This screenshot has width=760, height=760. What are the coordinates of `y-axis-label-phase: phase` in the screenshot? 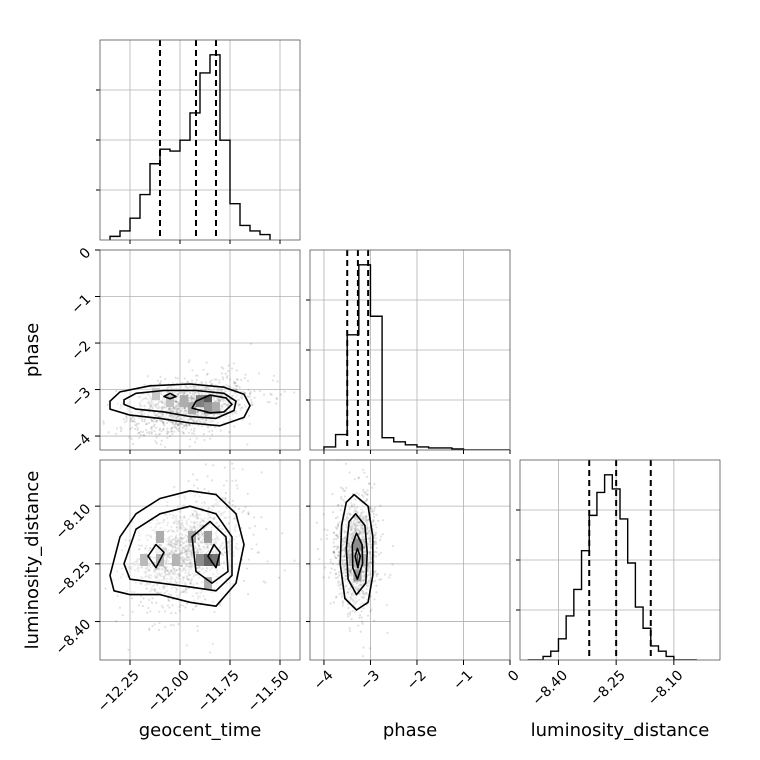 It's located at (32, 350).